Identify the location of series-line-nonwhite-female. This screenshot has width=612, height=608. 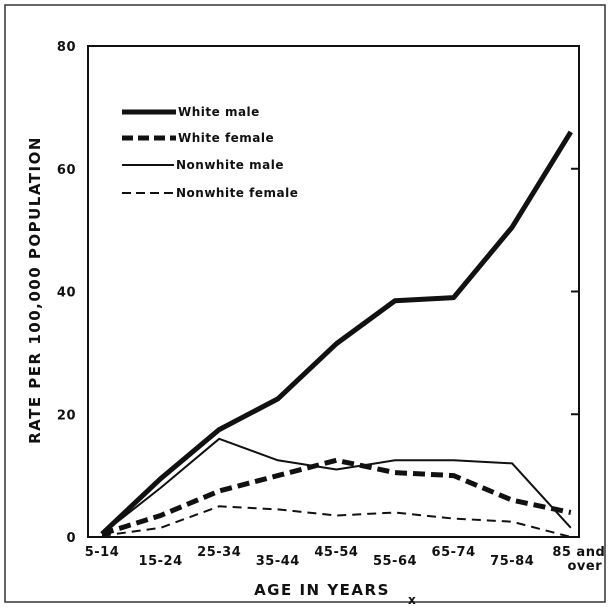
(336, 521).